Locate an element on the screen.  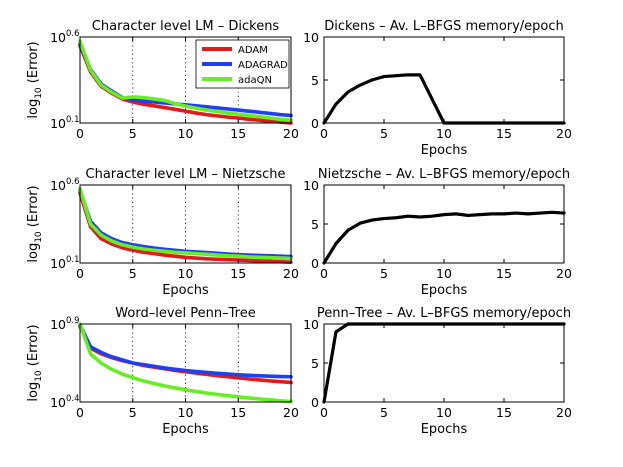
y-tick-label: 10 0.4 is located at coordinates (64, 402).